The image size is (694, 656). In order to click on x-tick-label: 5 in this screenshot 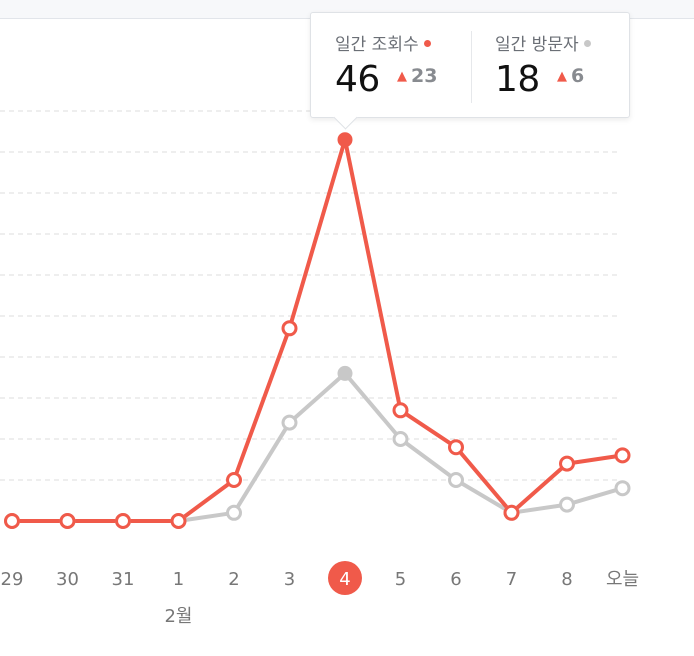, I will do `click(400, 579)`.